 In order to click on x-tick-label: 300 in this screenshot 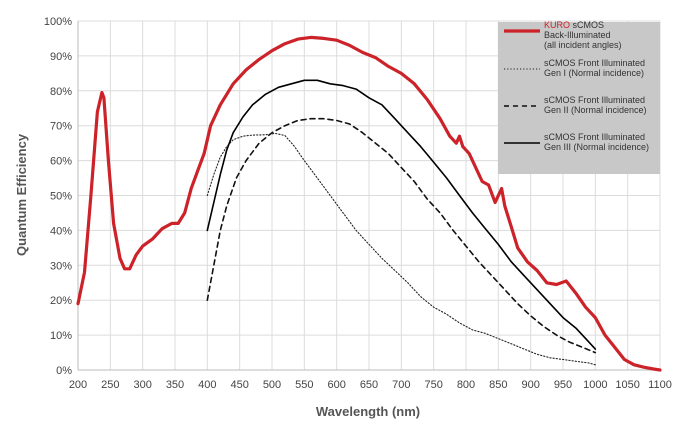, I will do `click(142, 385)`.